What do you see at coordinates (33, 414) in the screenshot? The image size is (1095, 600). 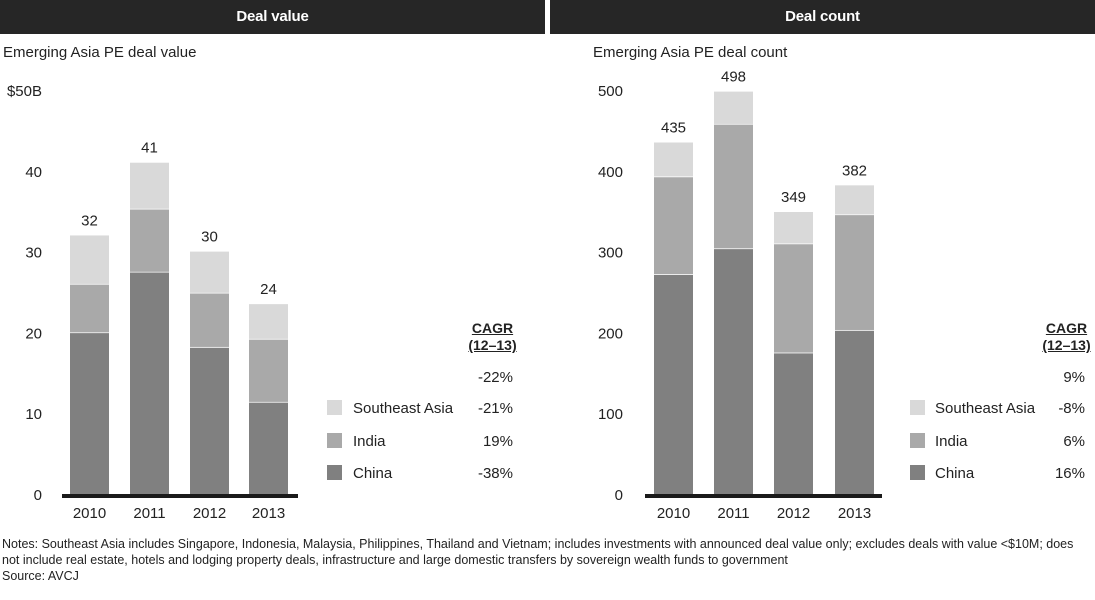 I see `y-tick-label: 10` at bounding box center [33, 414].